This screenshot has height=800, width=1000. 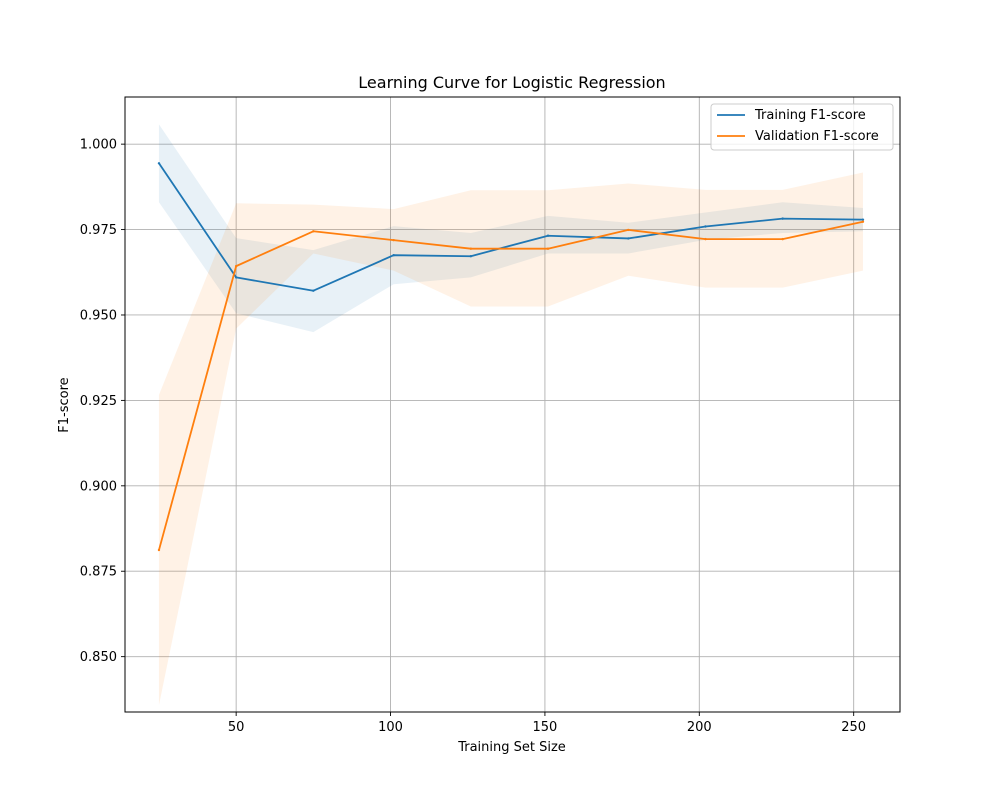 I want to click on x-axis-label: Training Set Size, so click(x=511, y=747).